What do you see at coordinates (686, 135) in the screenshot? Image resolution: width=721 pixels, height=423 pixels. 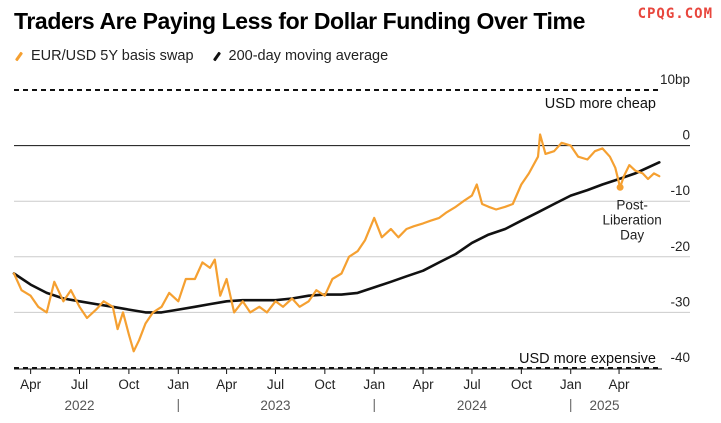 I see `y-tick-label: 0` at bounding box center [686, 135].